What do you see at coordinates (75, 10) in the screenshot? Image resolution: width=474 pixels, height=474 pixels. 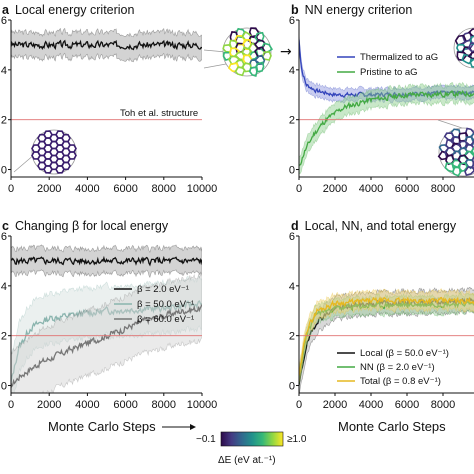 I see `panel-a-title: Local energy criterion` at bounding box center [75, 10].